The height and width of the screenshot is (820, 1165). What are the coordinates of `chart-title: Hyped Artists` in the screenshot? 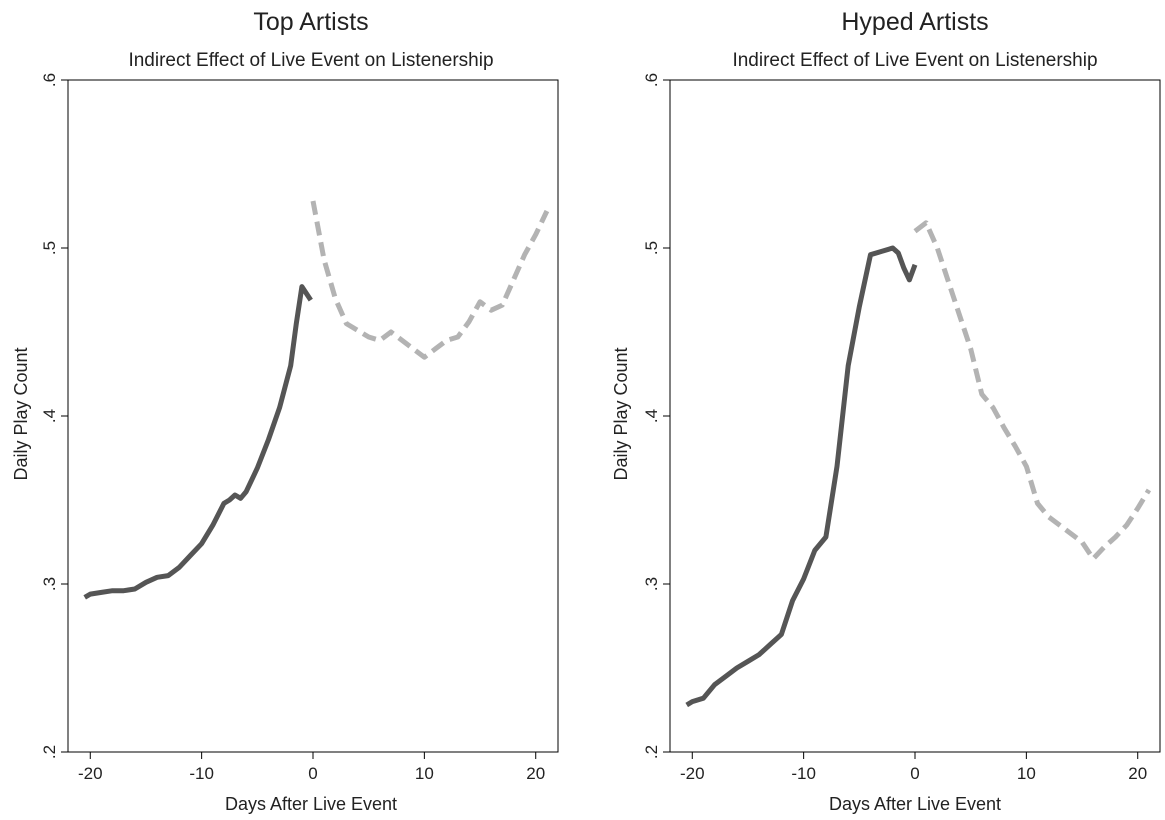 It's located at (914, 22).